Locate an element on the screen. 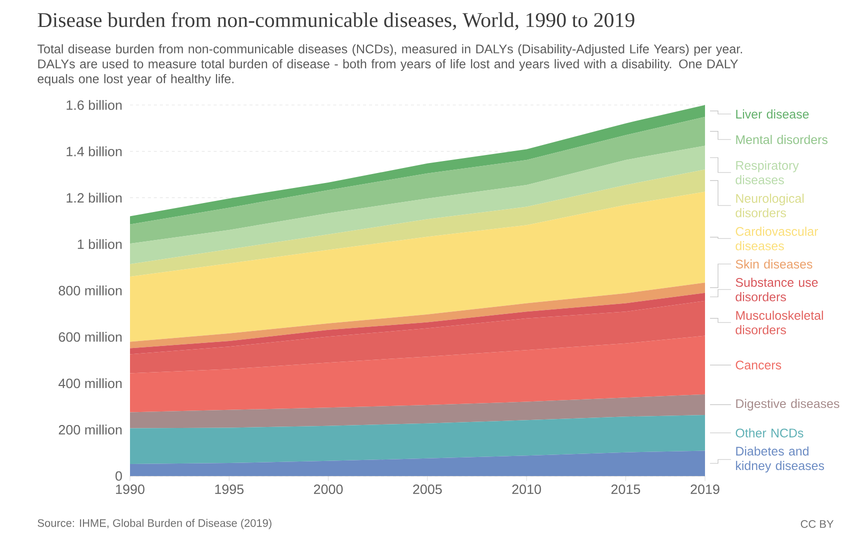 This screenshot has height=538, width=844. y-tick-label: 200 million is located at coordinates (90, 429).